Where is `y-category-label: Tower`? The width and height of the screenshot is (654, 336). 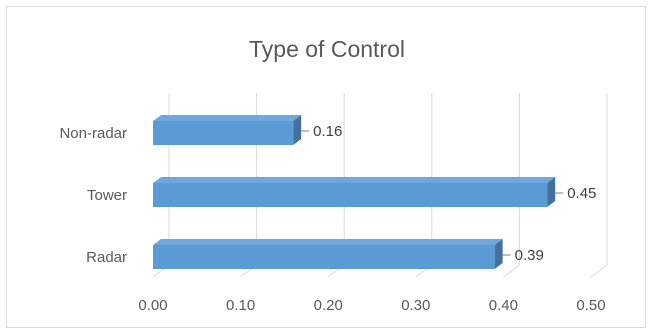 y-category-label: Tower is located at coordinates (107, 195).